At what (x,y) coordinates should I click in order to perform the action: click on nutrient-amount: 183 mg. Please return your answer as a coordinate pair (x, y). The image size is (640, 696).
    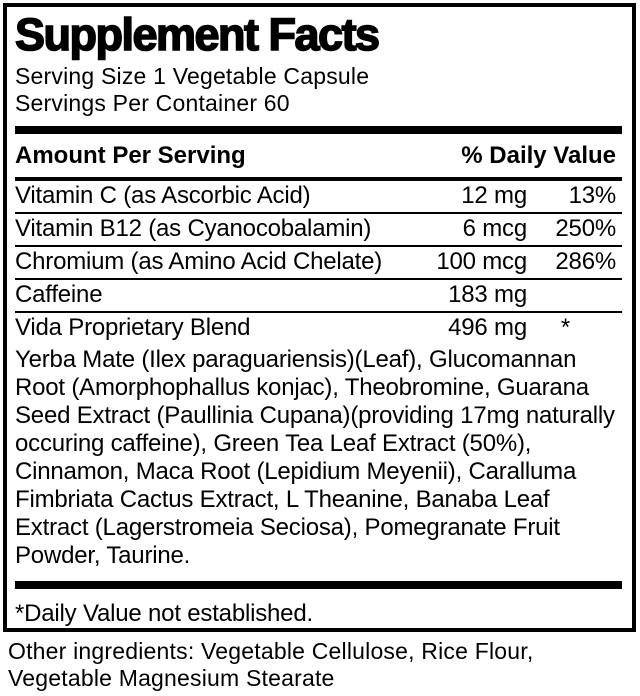
    Looking at the image, I should click on (487, 295).